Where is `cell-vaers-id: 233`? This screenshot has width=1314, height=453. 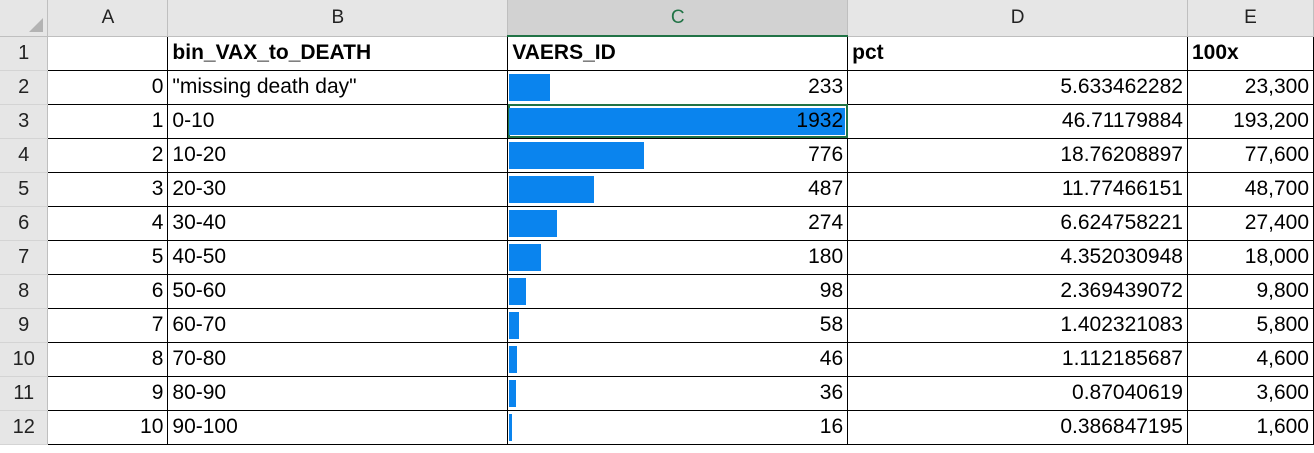
cell-vaers-id: 233 is located at coordinates (678, 87).